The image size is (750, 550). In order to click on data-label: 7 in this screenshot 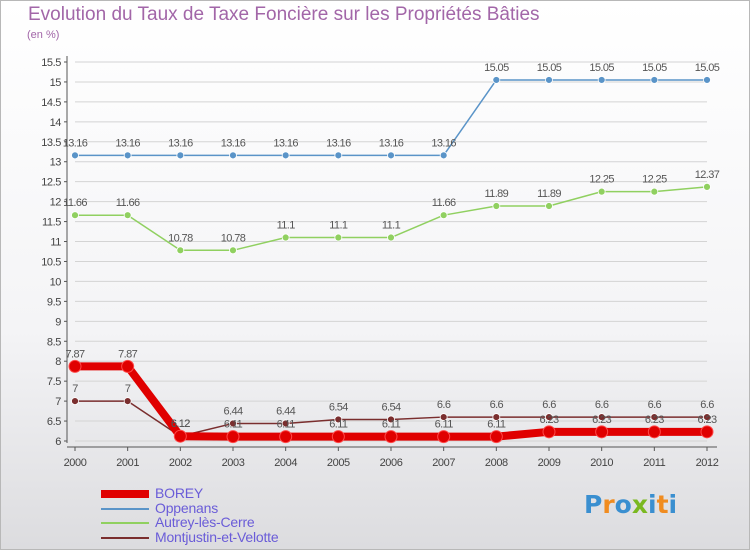, I will do `click(75, 389)`.